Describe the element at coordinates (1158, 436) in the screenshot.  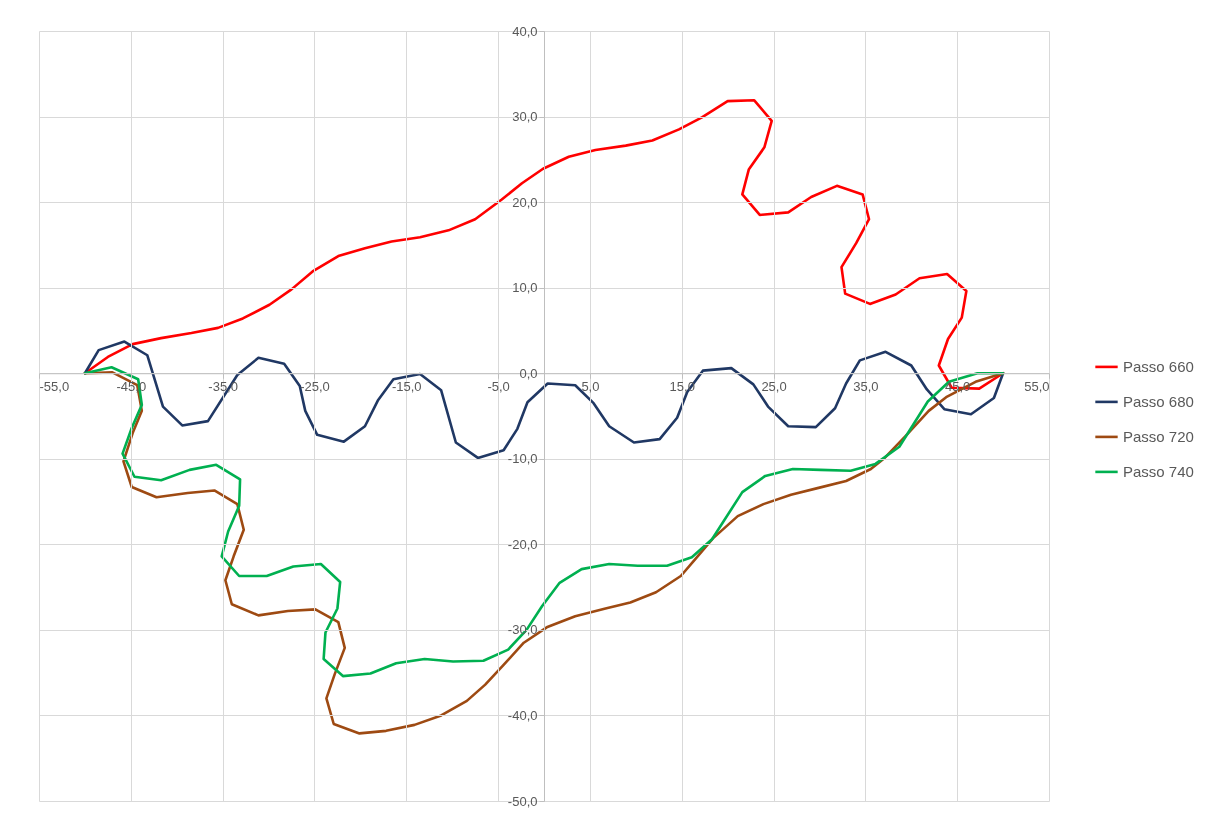
I see `legend-label: Passo 720` at that location.